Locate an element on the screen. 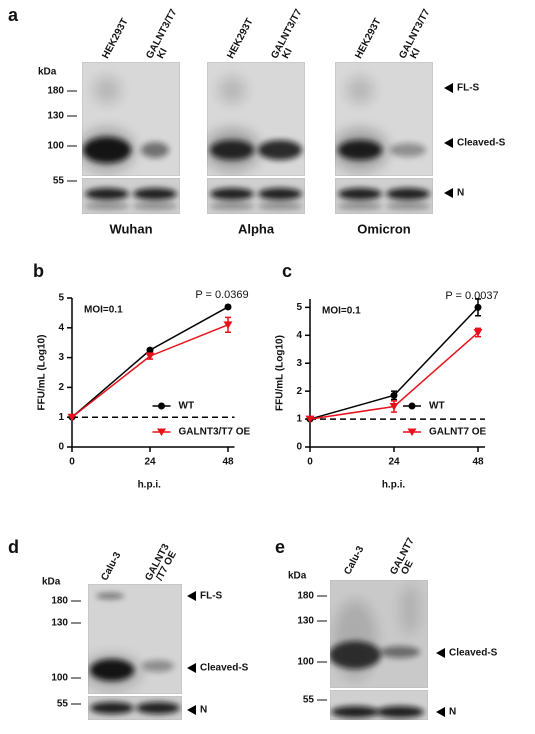  panel-label: e is located at coordinates (280, 547).